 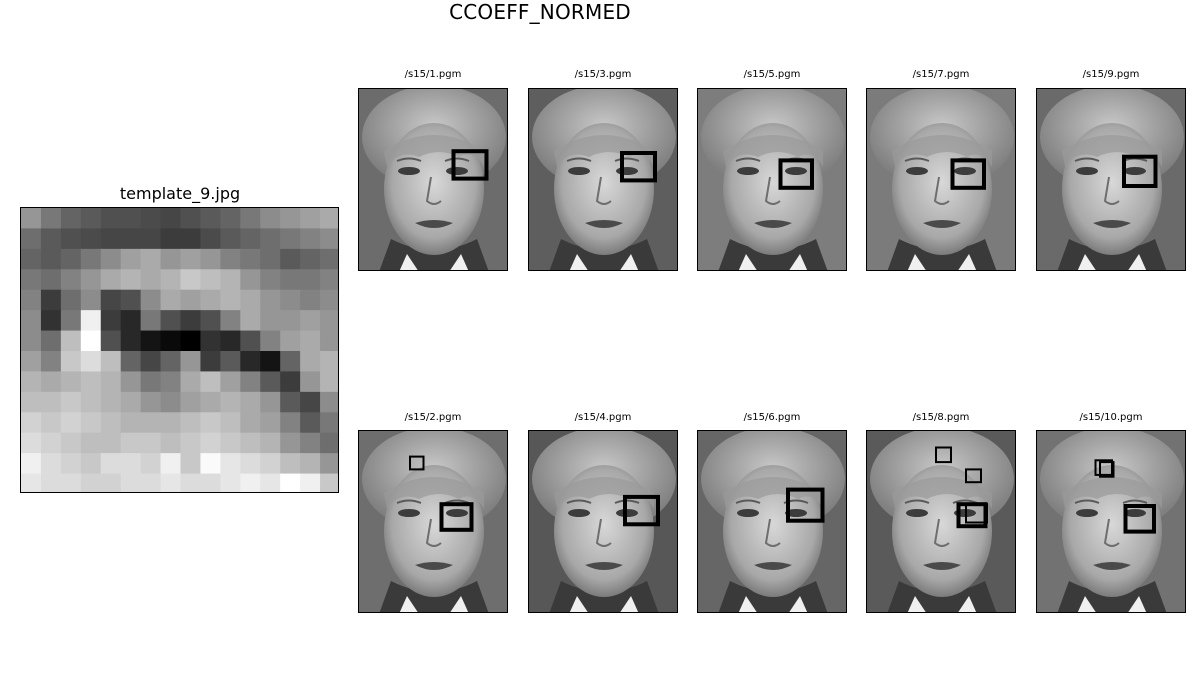 I want to click on figure-suptitle: CCOEFF_NORMED, so click(x=540, y=12).